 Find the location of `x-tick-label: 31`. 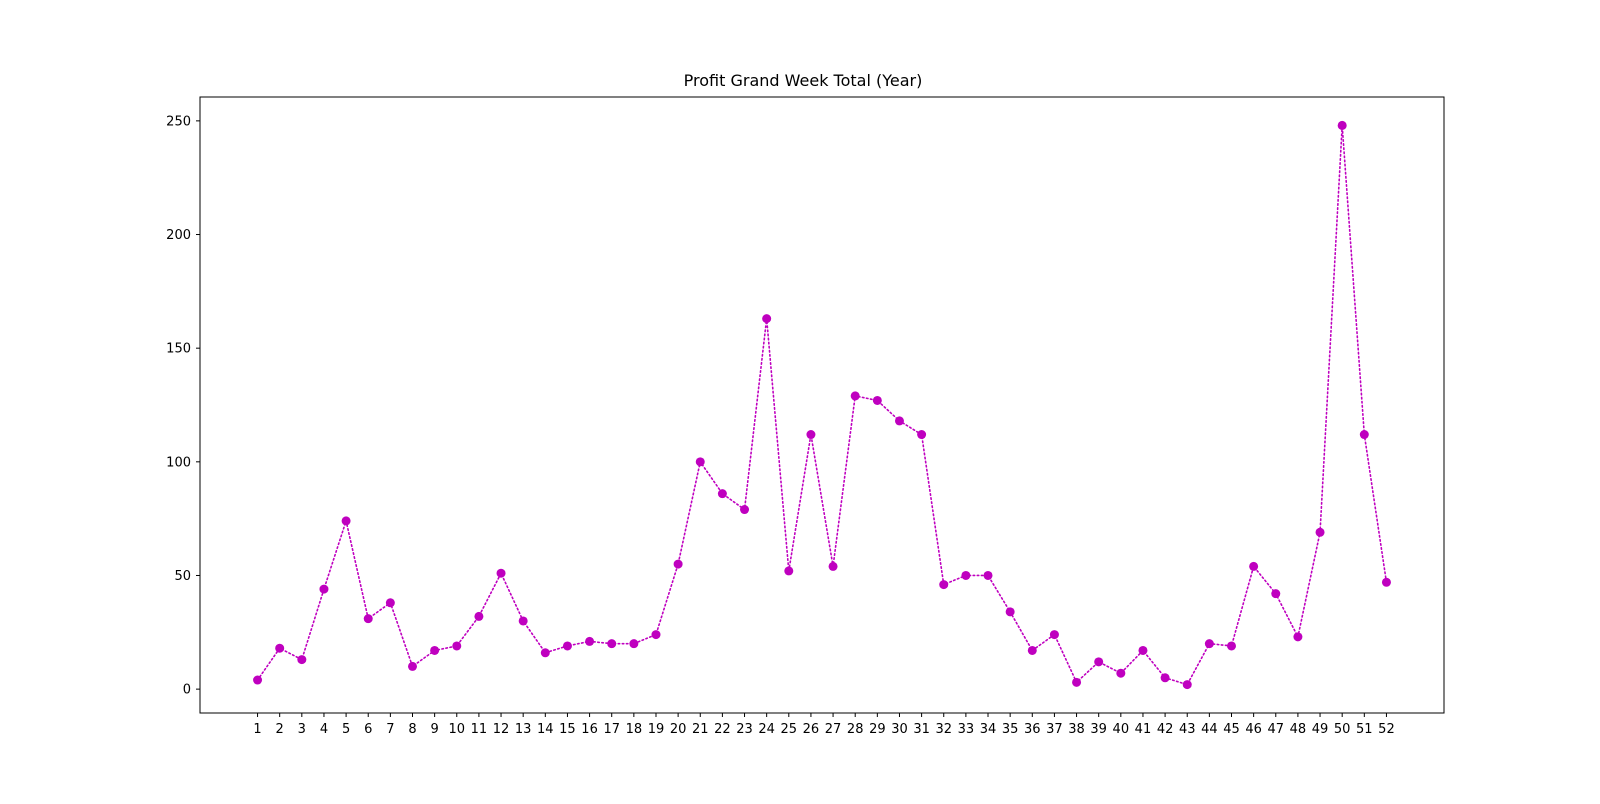

x-tick-label: 31 is located at coordinates (921, 729).